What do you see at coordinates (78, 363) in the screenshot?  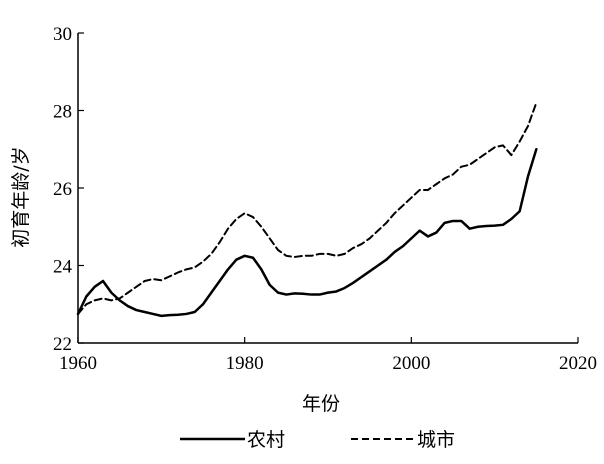 I see `x-tick-label: 1960` at bounding box center [78, 363].